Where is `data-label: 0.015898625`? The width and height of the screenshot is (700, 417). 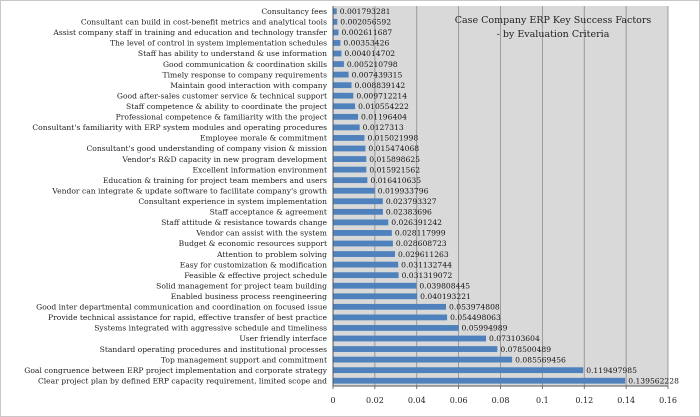 data-label: 0.015898625 is located at coordinates (394, 159).